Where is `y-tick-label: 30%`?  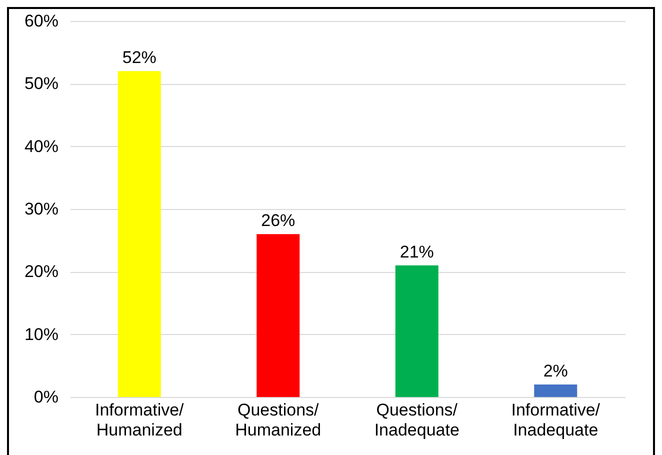 y-tick-label: 30% is located at coordinates (41, 209).